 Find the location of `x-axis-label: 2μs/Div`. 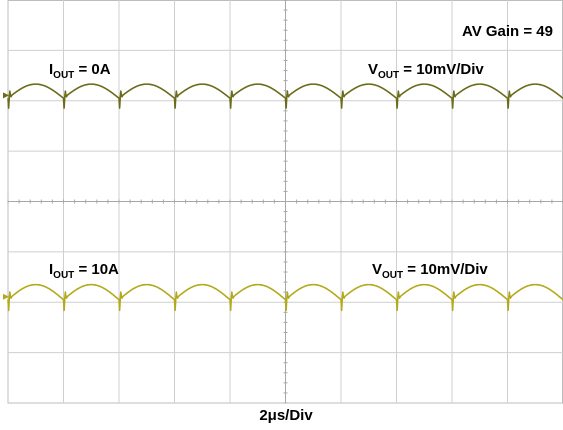

x-axis-label: 2μs/Div is located at coordinates (286, 415).